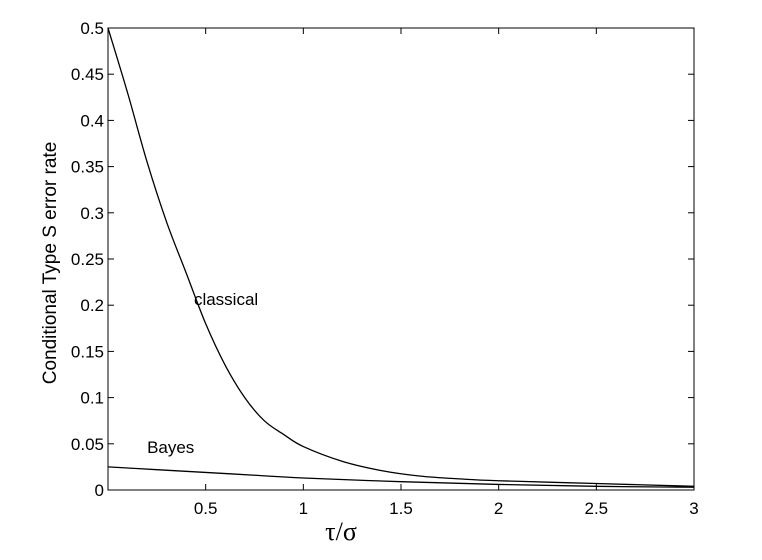 The image size is (762, 560). What do you see at coordinates (341, 531) in the screenshot?
I see `x-axis-title: τ/σ` at bounding box center [341, 531].